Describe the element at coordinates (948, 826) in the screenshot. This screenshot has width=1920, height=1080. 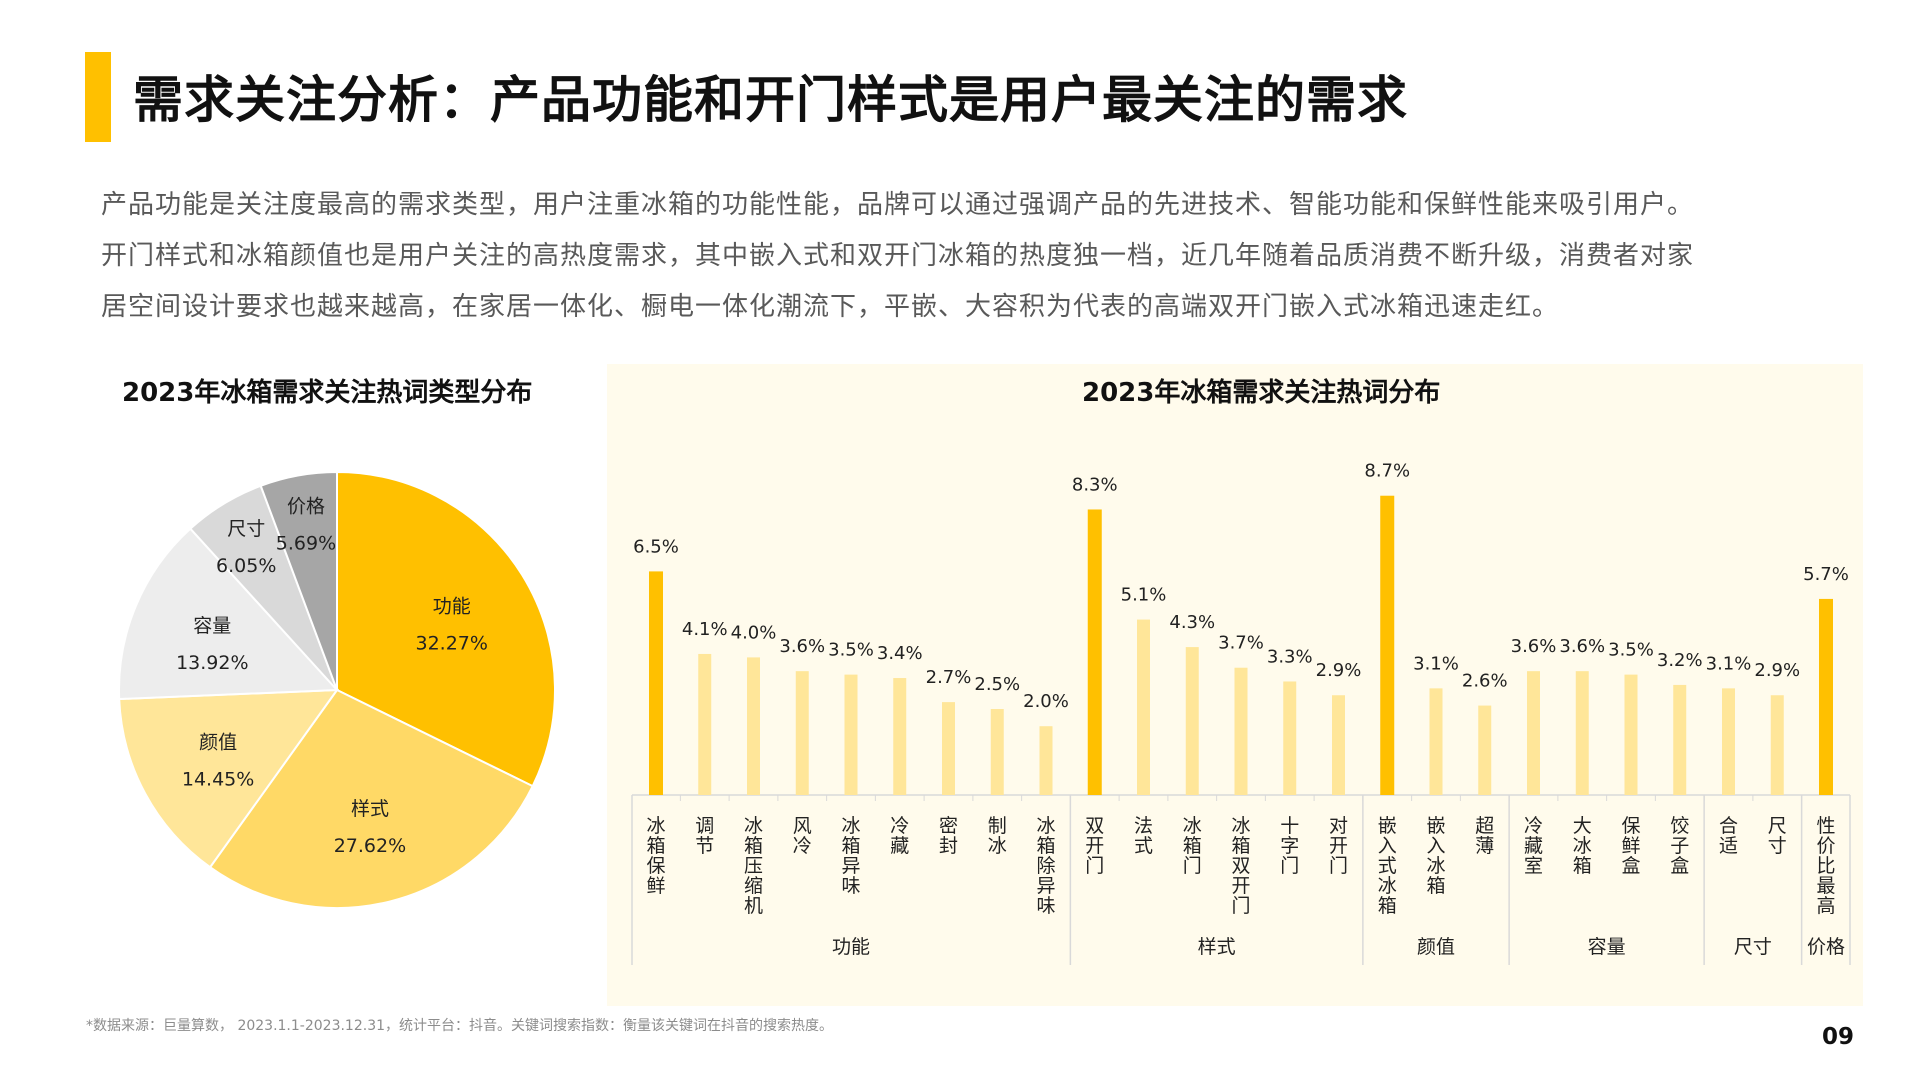
I see `bar-category-label-char: 密` at that location.